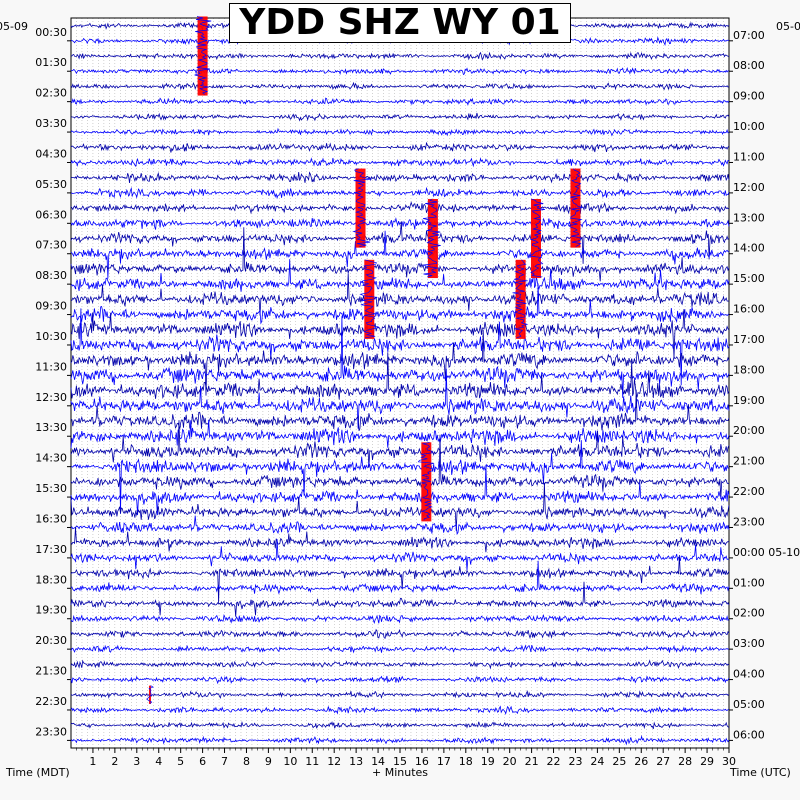 The height and width of the screenshot is (800, 800). Describe the element at coordinates (749, 430) in the screenshot. I see `right-tick-label: 20:00` at that location.